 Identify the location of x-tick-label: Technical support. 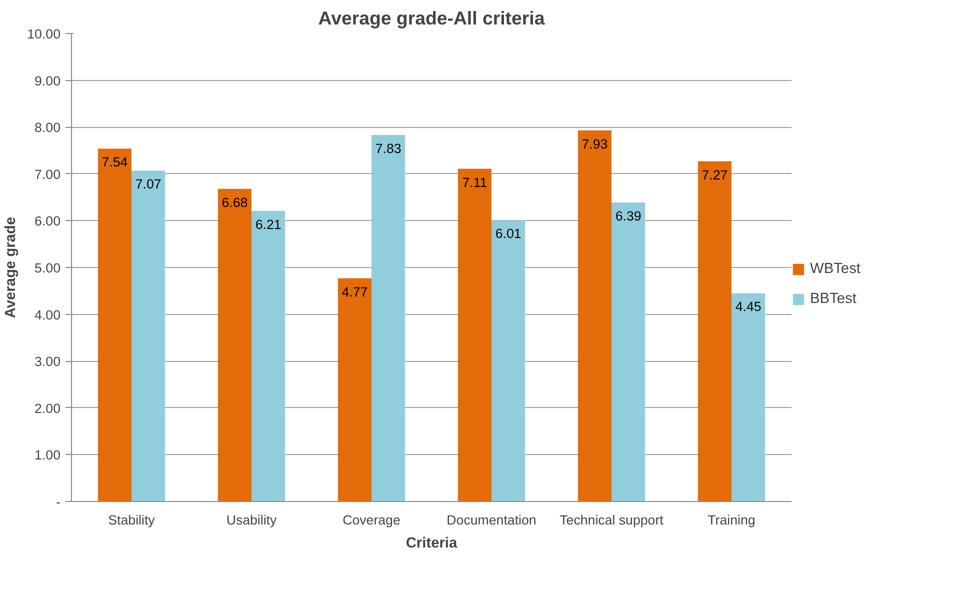
(612, 520).